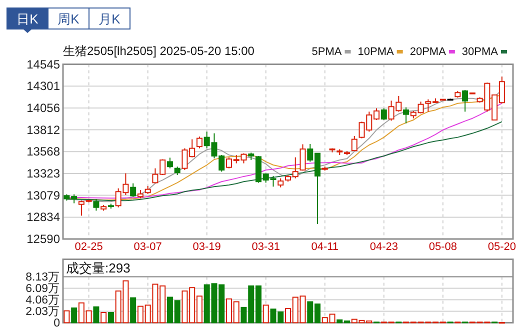 Image resolution: width=522 pixels, height=329 pixels. Describe the element at coordinates (43, 107) in the screenshot. I see `y-tick-label: 14056` at that location.